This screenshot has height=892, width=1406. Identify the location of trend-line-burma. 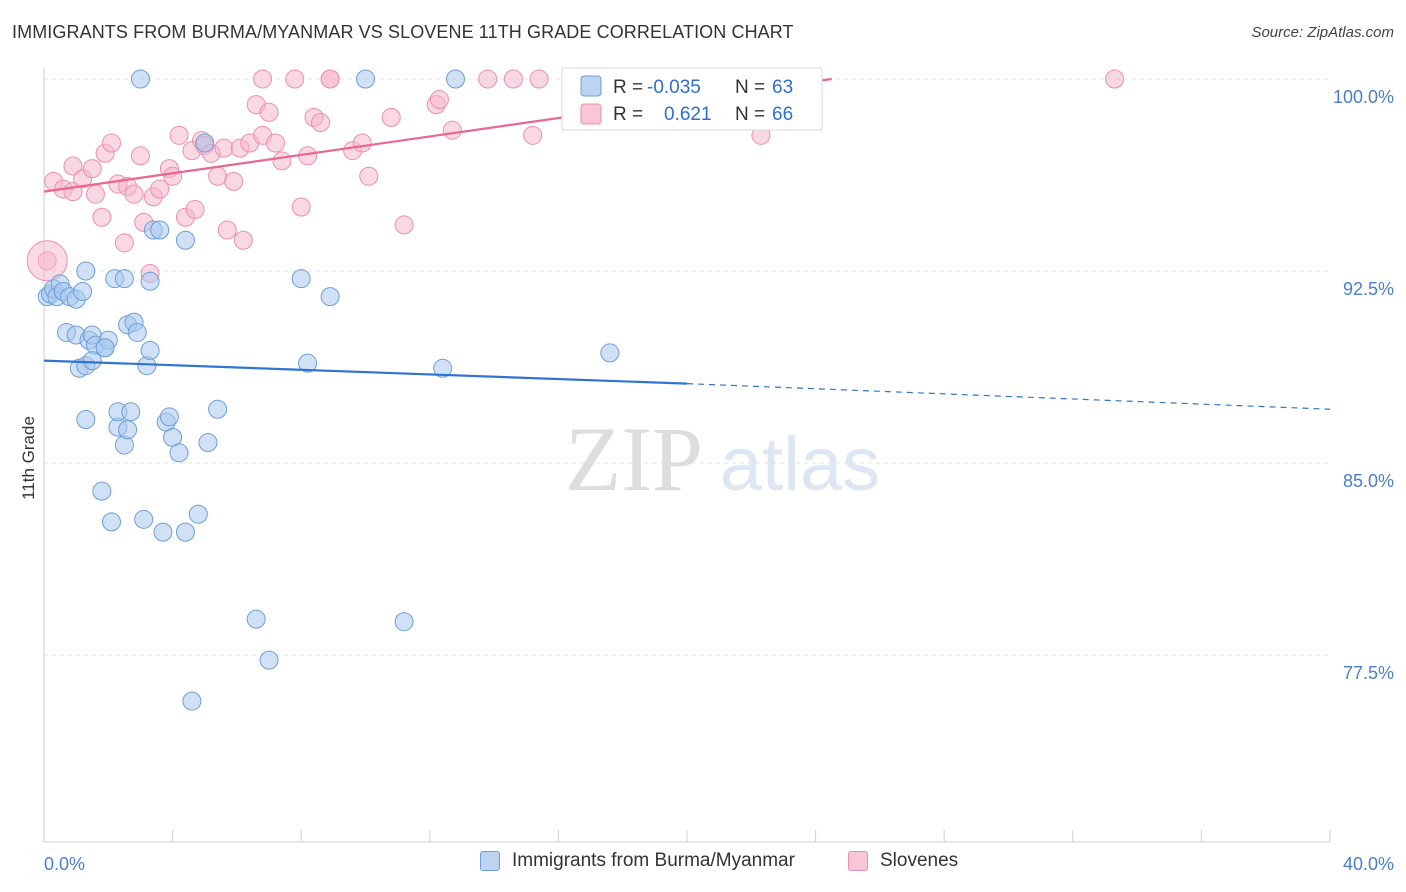
(365, 372).